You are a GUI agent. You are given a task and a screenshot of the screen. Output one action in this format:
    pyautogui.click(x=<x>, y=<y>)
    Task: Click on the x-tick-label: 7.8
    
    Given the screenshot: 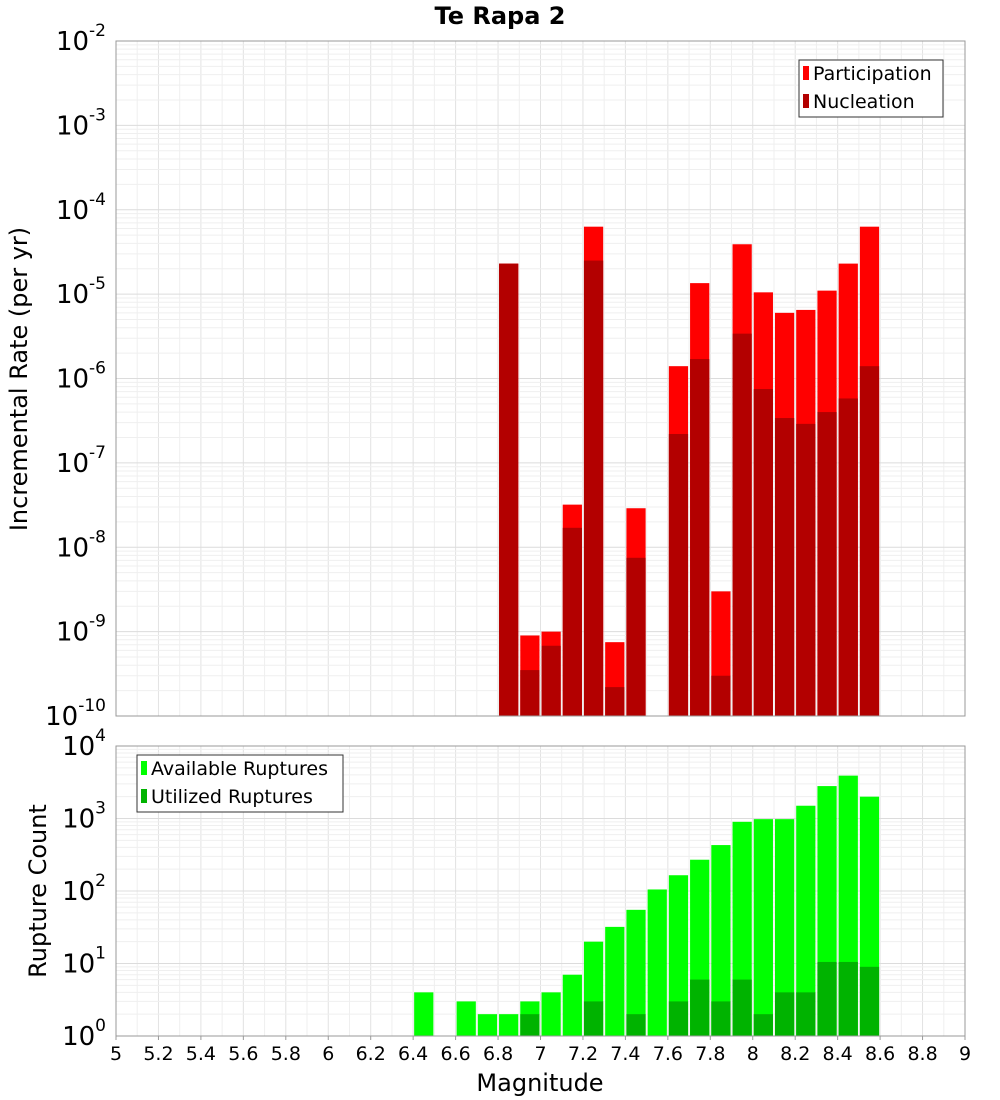 What is the action you would take?
    pyautogui.click(x=710, y=1054)
    